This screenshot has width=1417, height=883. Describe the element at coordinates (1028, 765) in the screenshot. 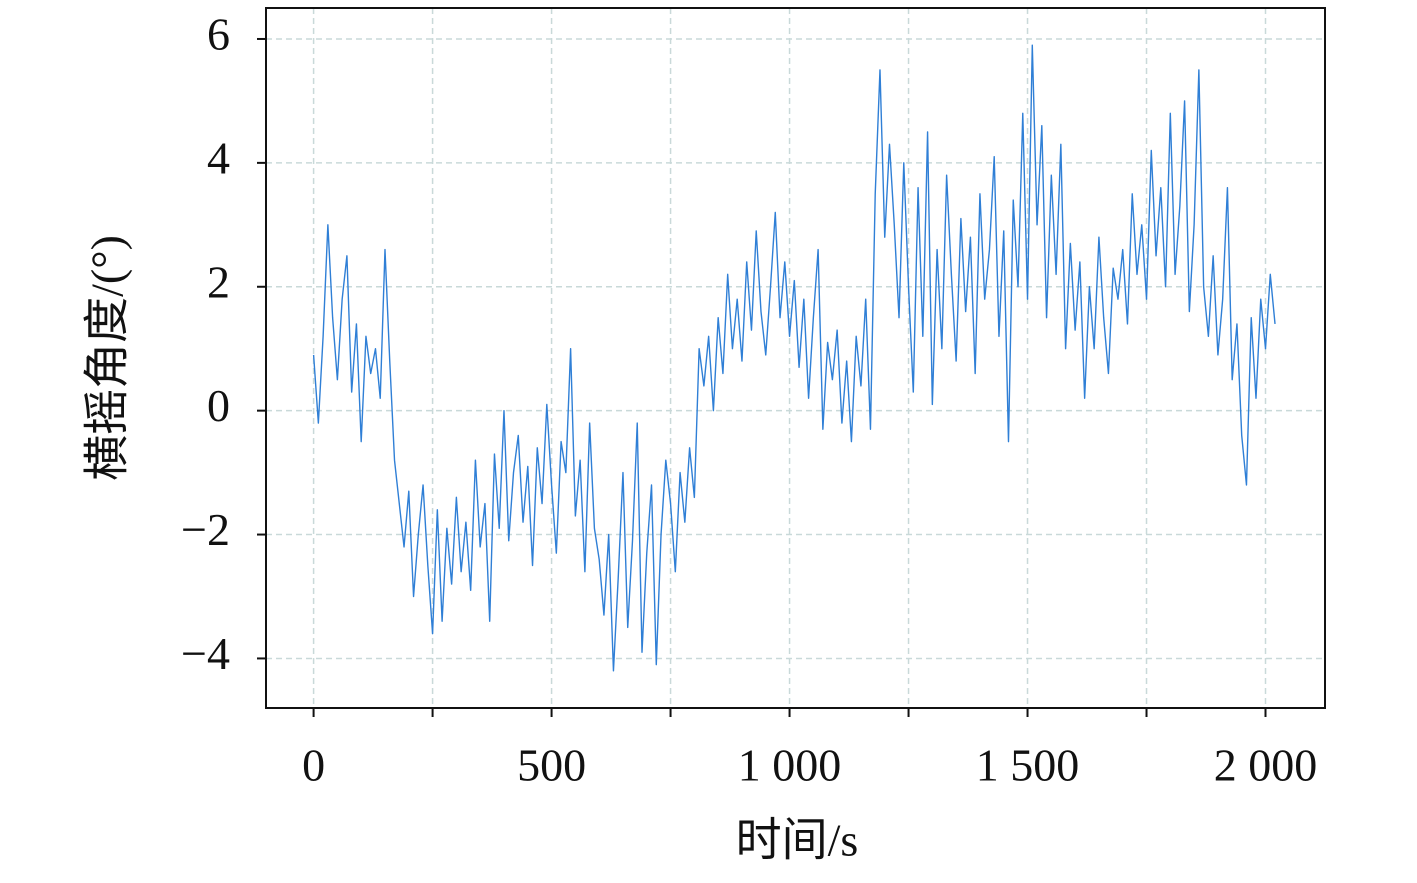

I see `x-tick-label: 1 500` at that location.